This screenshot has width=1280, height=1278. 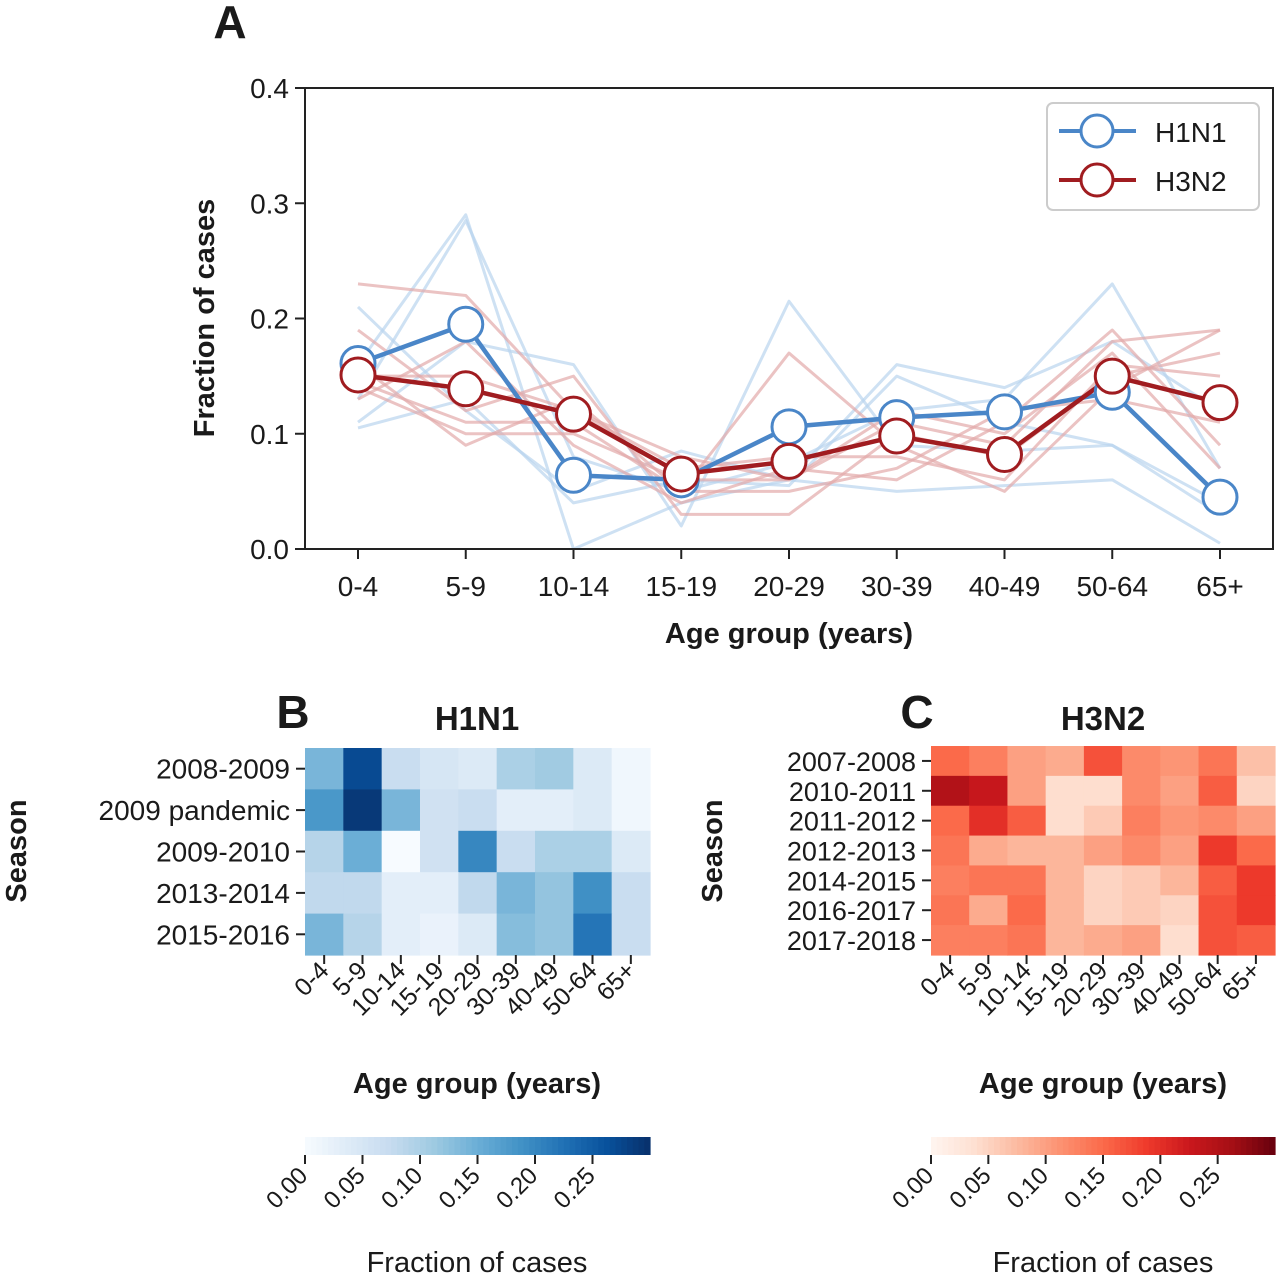 I want to click on legend: H1N1 H3N2, so click(x=1153, y=156).